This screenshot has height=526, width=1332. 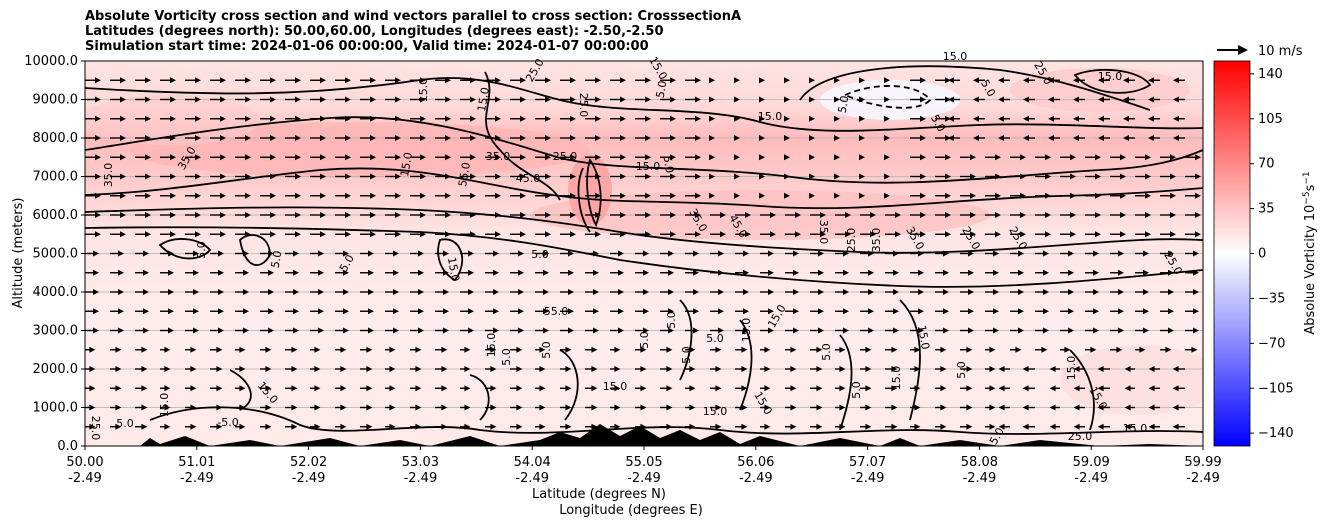 What do you see at coordinates (56, 408) in the screenshot?
I see `y-tick-label: 1000.0` at bounding box center [56, 408].